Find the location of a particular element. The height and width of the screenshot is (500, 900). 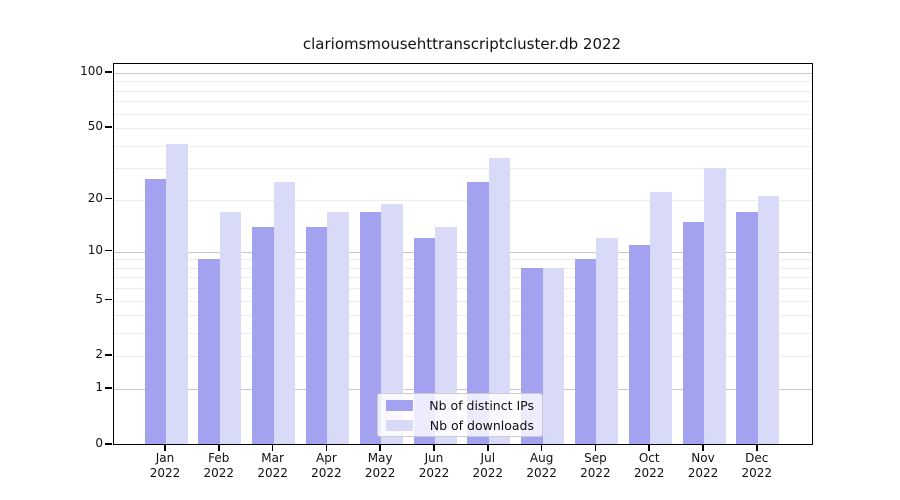

x-axis-tick-label: Mar 2022 is located at coordinates (273, 466).